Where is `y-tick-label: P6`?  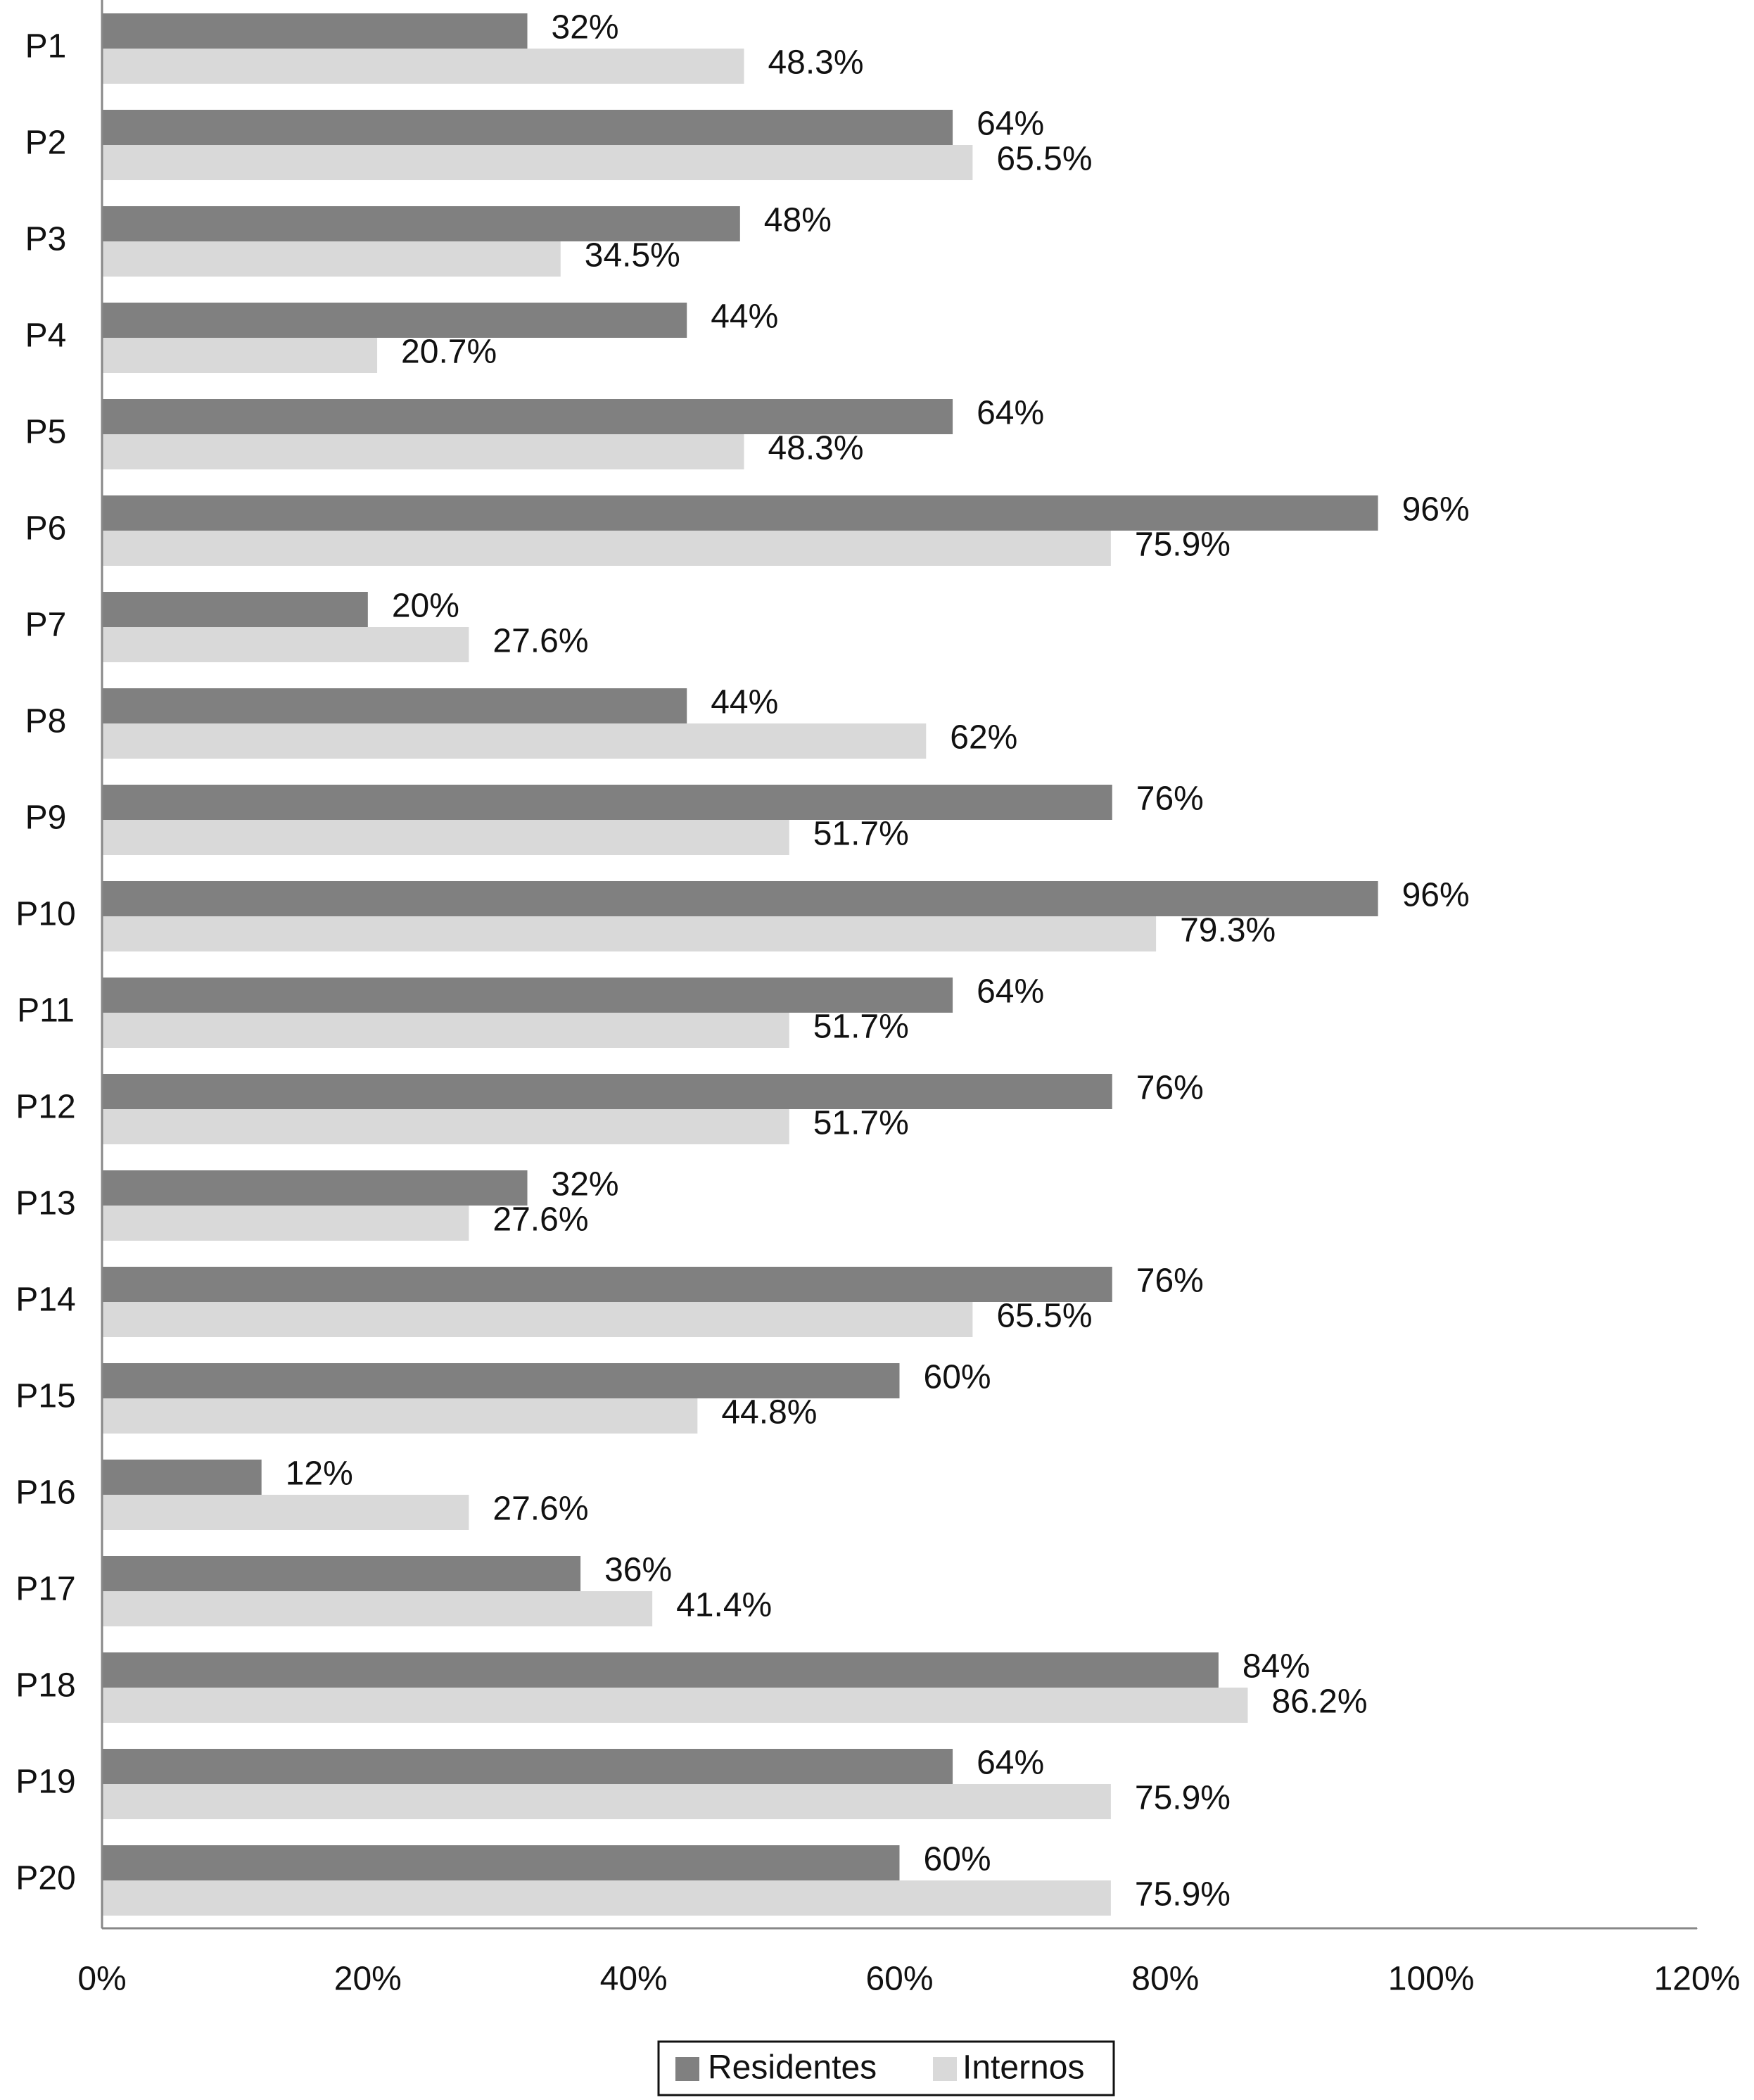
y-tick-label: P6 is located at coordinates (46, 529).